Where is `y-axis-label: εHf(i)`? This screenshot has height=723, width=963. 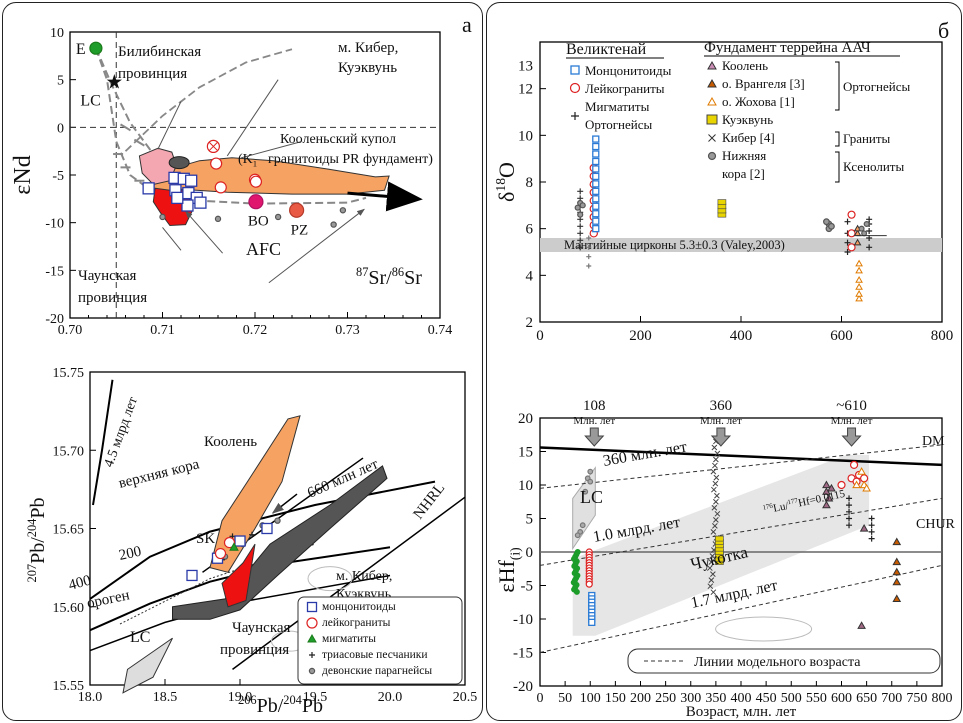 y-axis-label: εHf(i) is located at coordinates (509, 569).